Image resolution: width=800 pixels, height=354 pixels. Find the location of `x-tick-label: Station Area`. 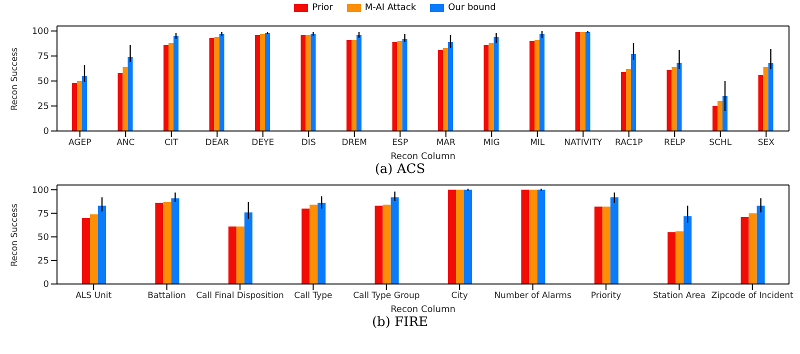

x-tick-label: Station Area is located at coordinates (679, 296).